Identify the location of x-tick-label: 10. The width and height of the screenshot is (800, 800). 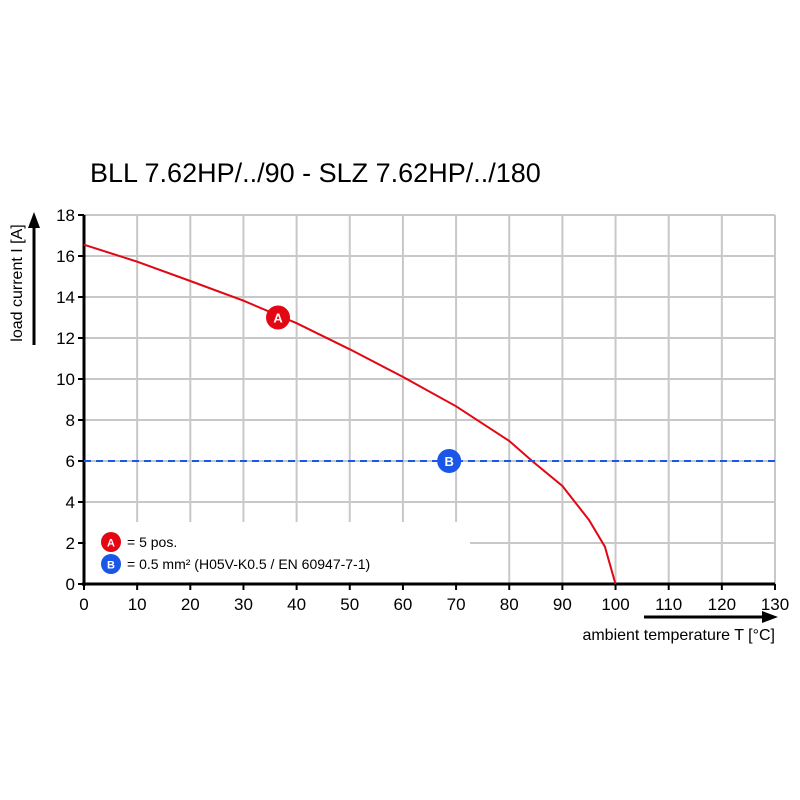
(137, 604).